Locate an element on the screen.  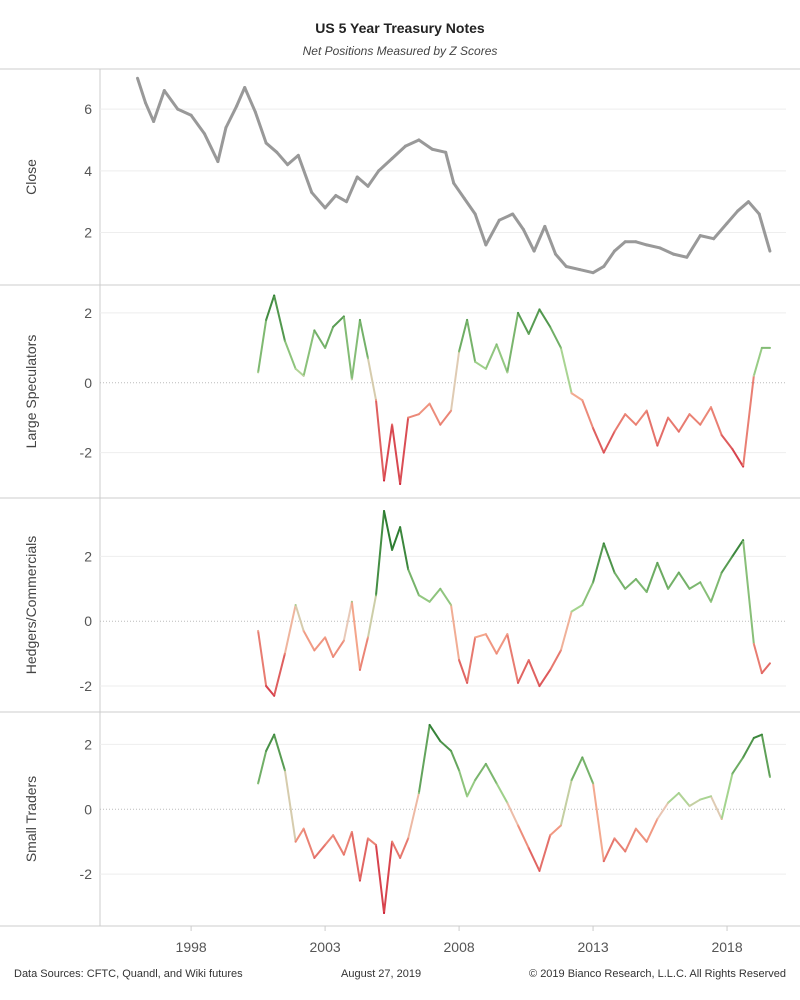
x-tick-label: 1998 is located at coordinates (191, 947).